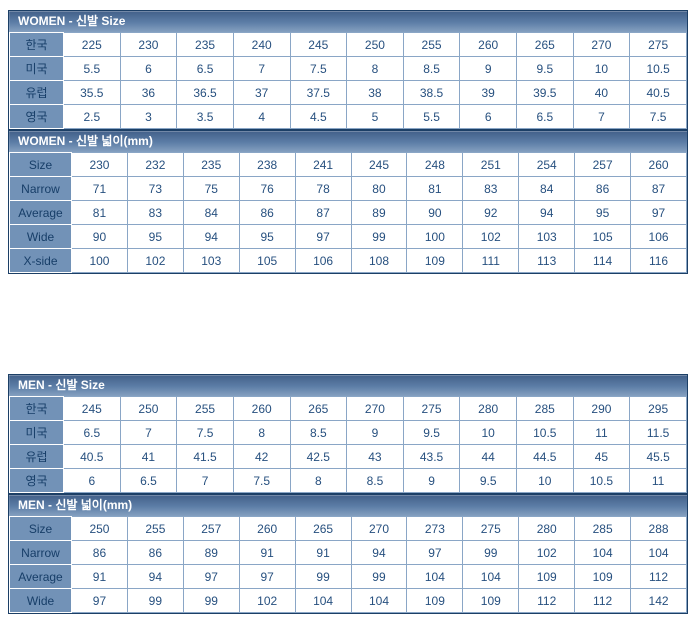  I want to click on value-cell: 235, so click(205, 44).